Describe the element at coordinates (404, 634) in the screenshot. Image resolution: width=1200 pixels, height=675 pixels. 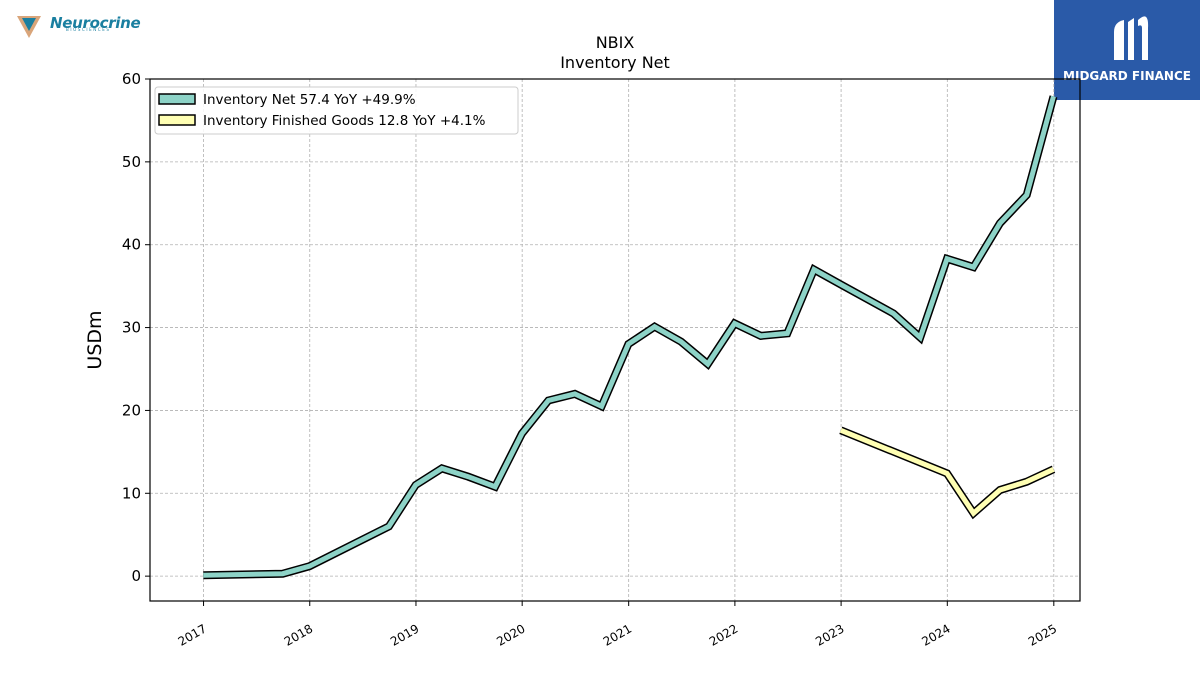
I see `x-tick-label: 2019` at that location.